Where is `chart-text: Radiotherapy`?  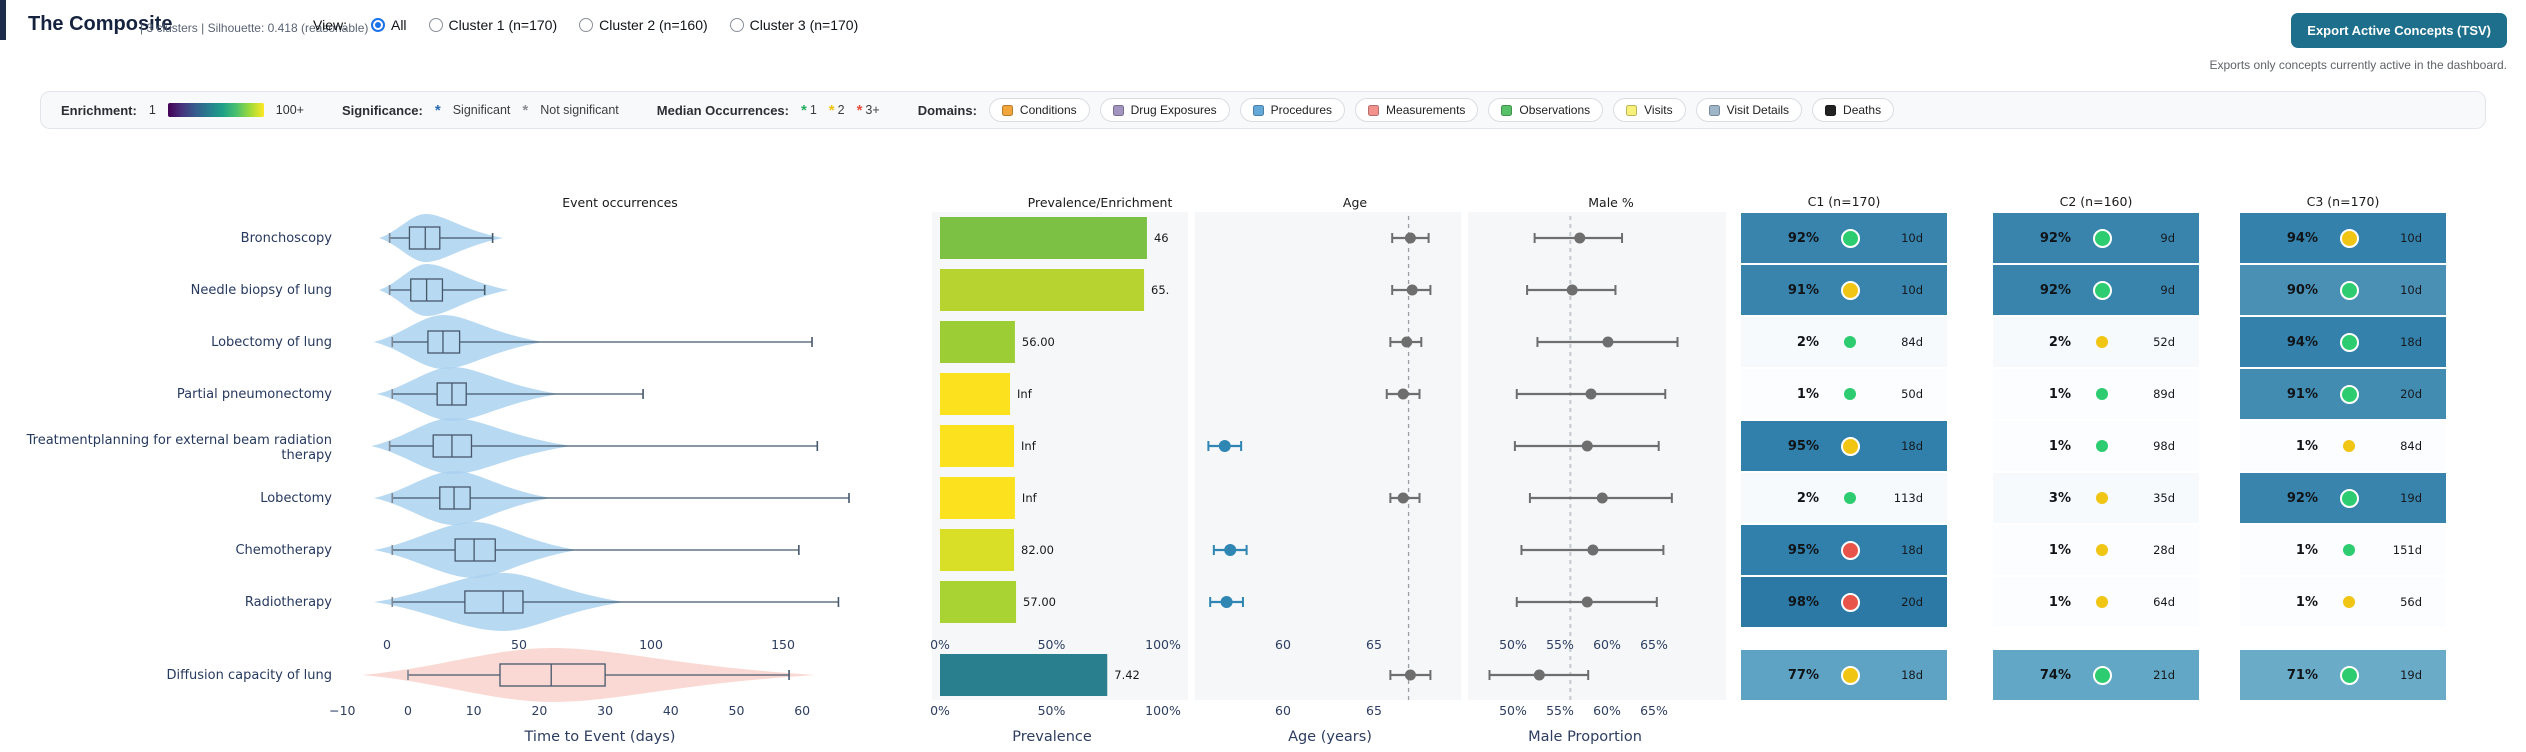
chart-text: Radiotherapy is located at coordinates (288, 602).